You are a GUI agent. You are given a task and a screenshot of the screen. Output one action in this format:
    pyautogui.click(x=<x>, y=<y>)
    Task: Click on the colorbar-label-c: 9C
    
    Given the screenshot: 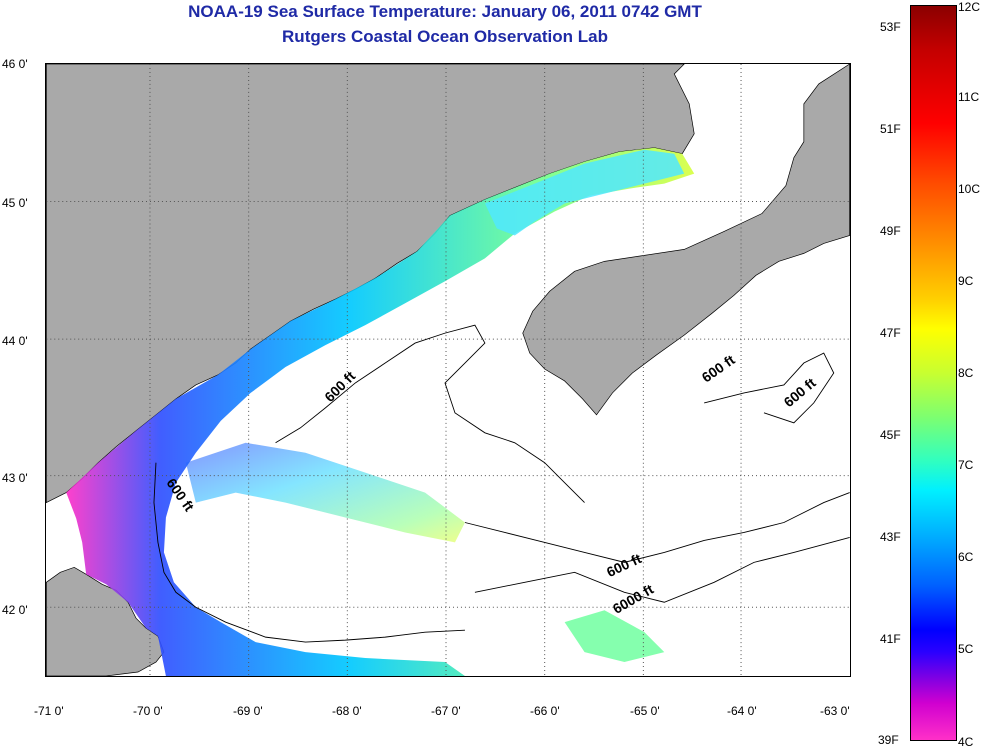 What is the action you would take?
    pyautogui.click(x=966, y=281)
    